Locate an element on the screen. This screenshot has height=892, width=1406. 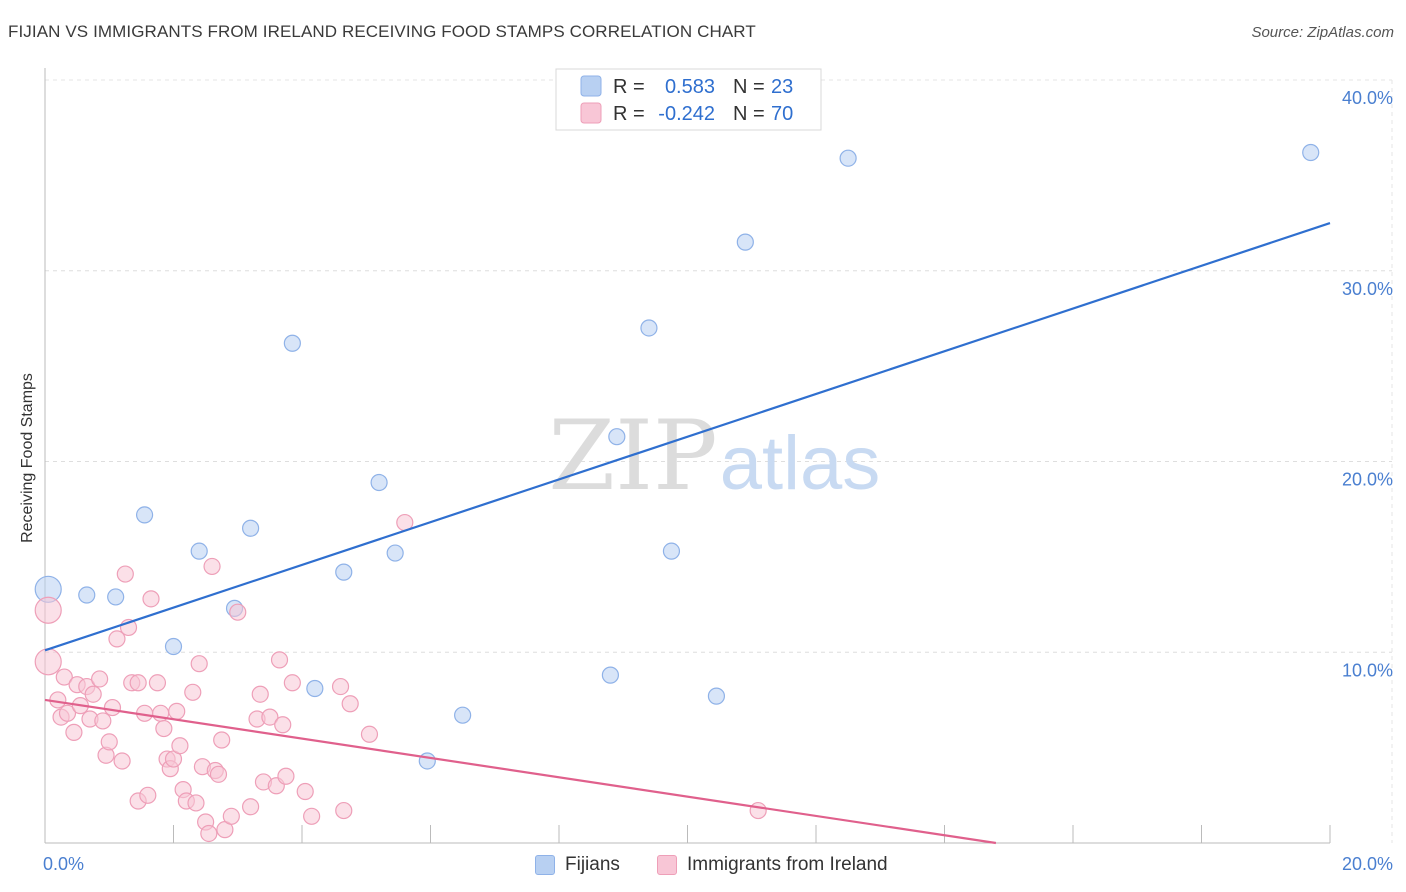
watermark: ZIP atlas is located at coordinates (714, 456).